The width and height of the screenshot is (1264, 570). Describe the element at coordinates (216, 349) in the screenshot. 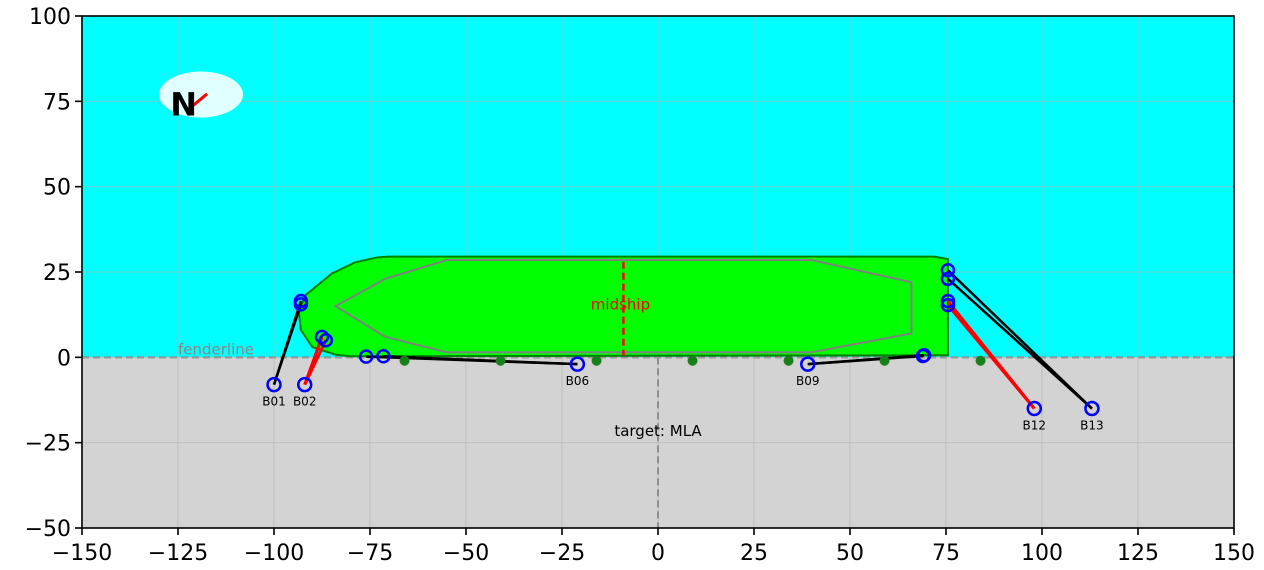

I see `fenderline-label: fenderline` at that location.